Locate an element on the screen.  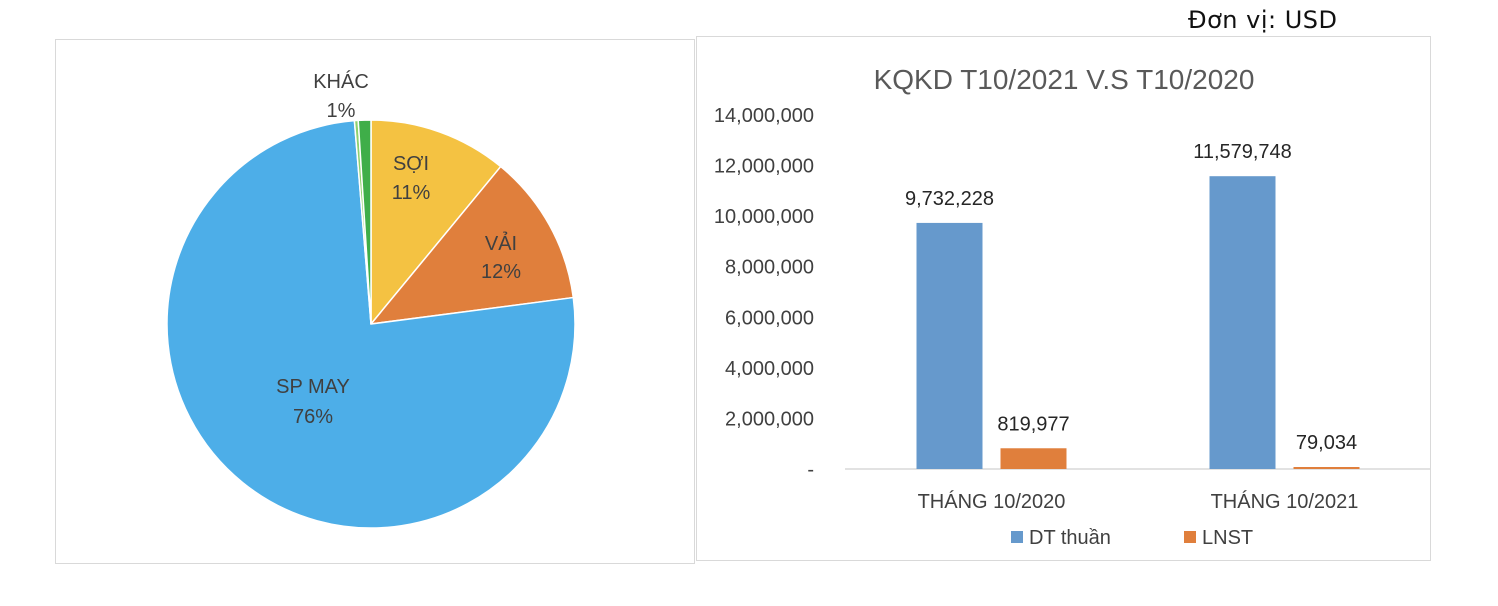
pie-percent-khac: 1% is located at coordinates (341, 111).